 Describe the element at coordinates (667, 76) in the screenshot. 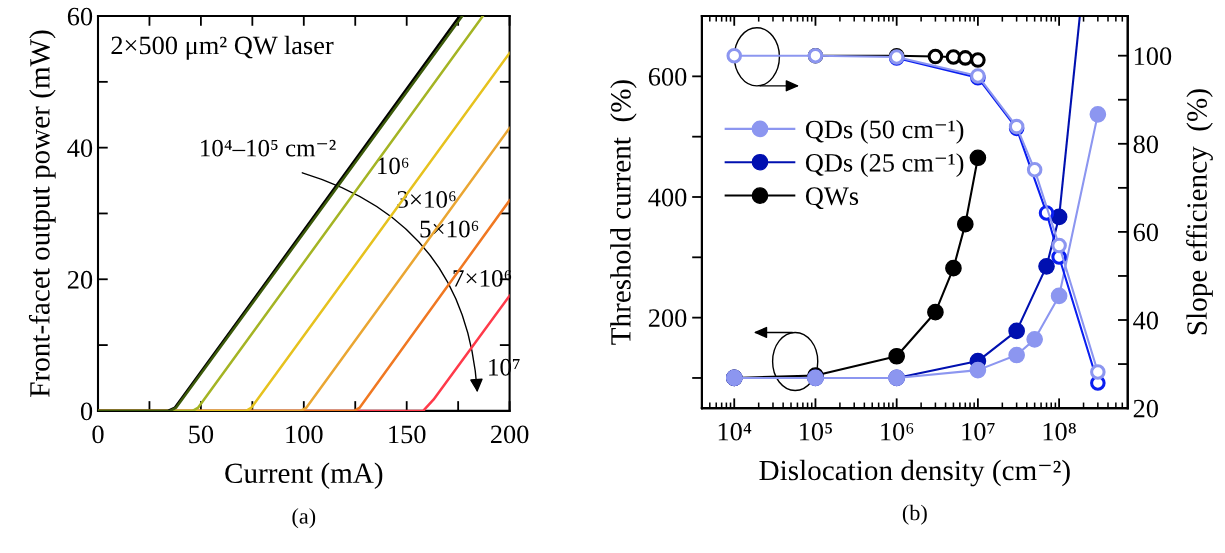

I see `y-tick-label: 600` at that location.